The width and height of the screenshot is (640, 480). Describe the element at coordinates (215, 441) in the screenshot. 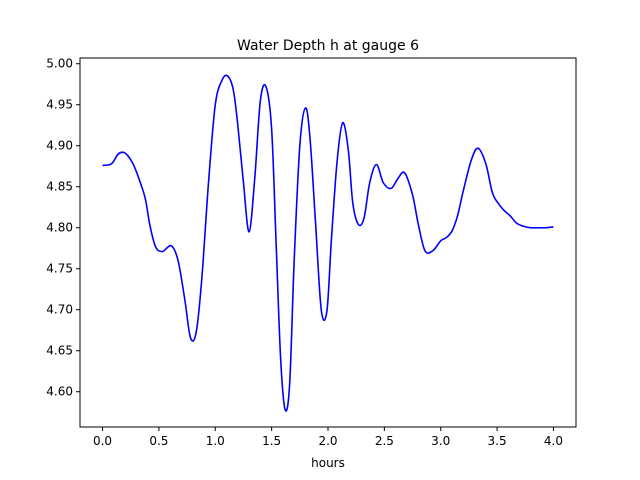

I see `x-tick-label: 1.0` at that location.